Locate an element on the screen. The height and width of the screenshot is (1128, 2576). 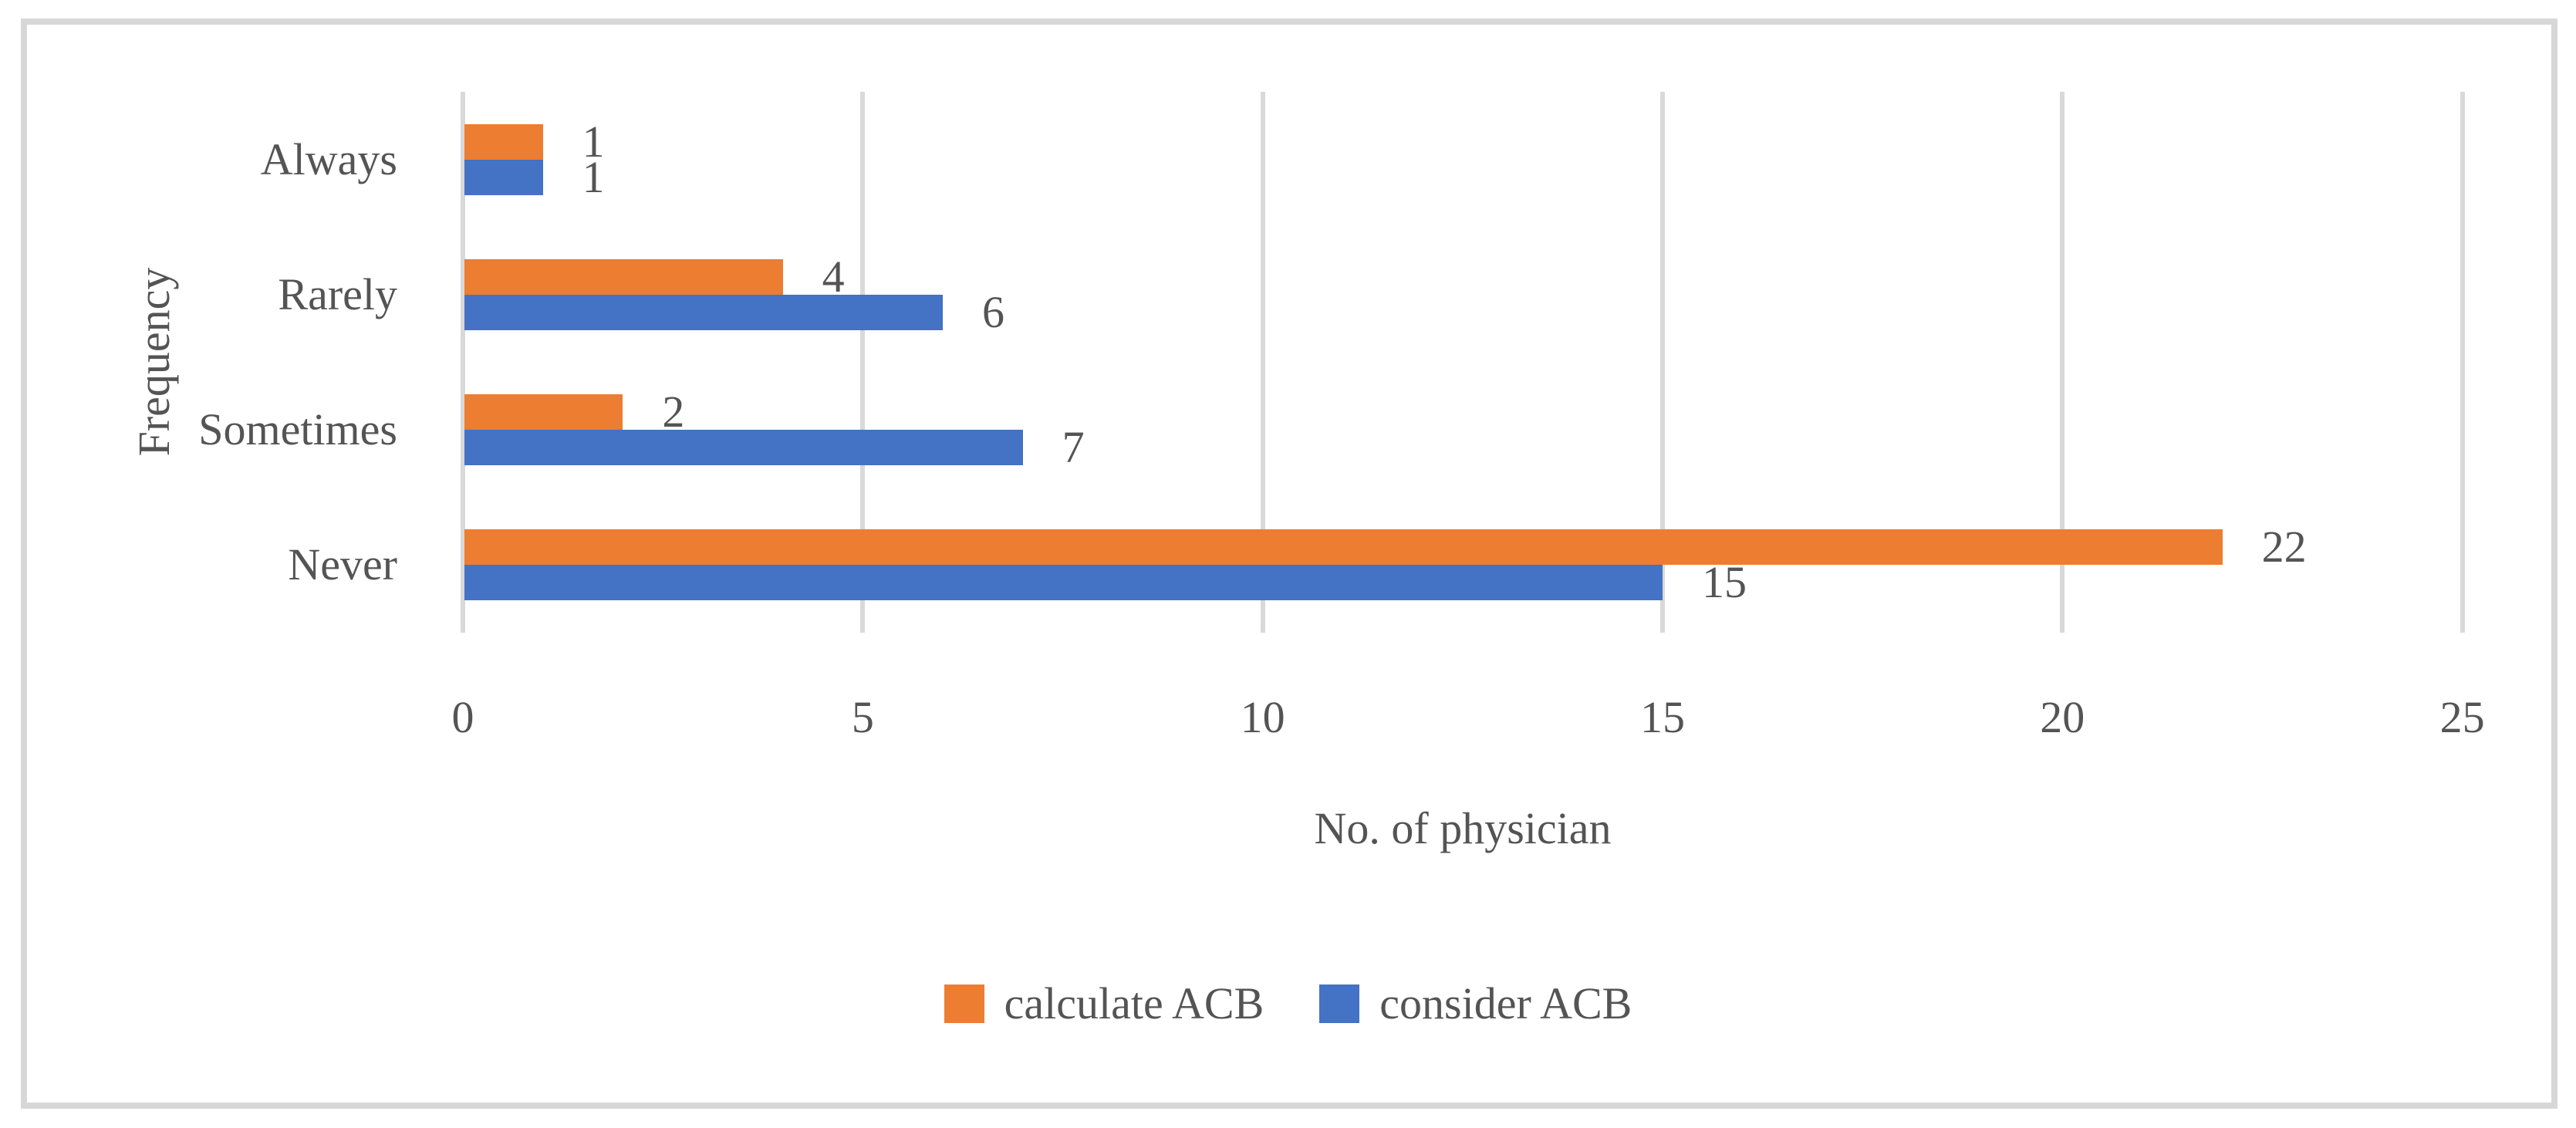
legend-swatch-calculate-acb is located at coordinates (964, 1004).